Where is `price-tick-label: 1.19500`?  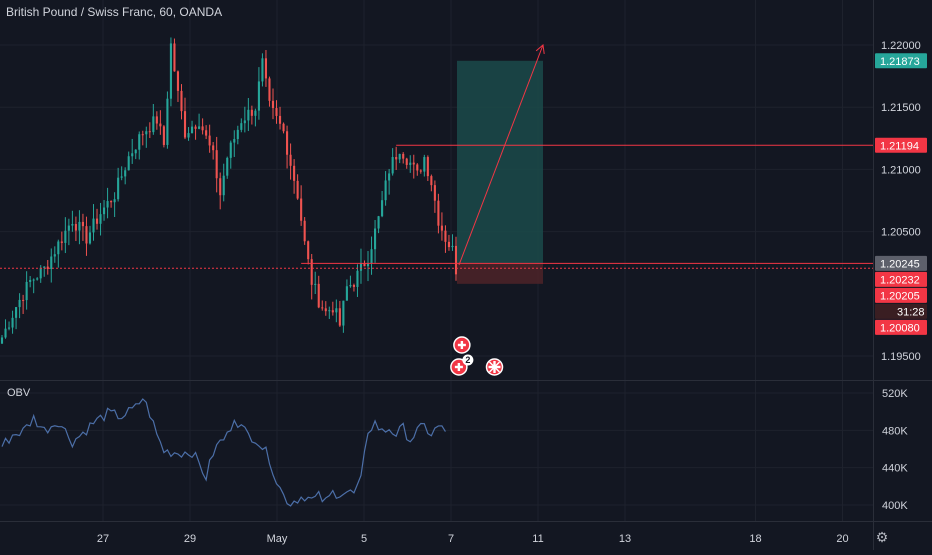 price-tick-label: 1.19500 is located at coordinates (901, 357).